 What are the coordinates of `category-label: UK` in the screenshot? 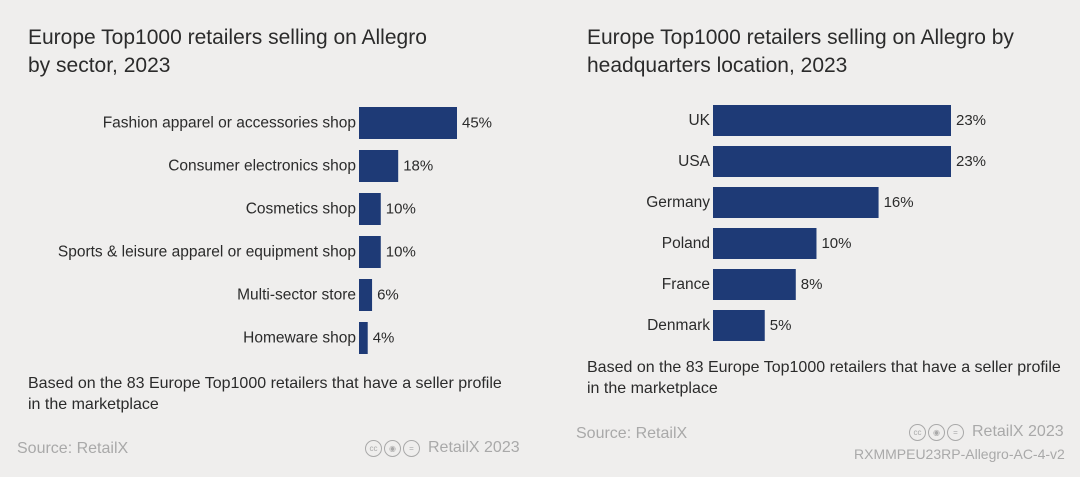 It's located at (699, 120).